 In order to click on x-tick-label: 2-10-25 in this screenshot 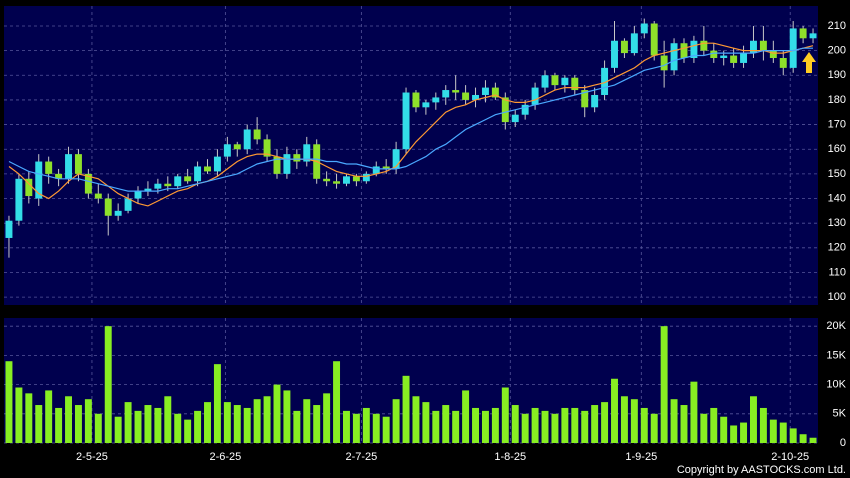, I will do `click(790, 457)`.